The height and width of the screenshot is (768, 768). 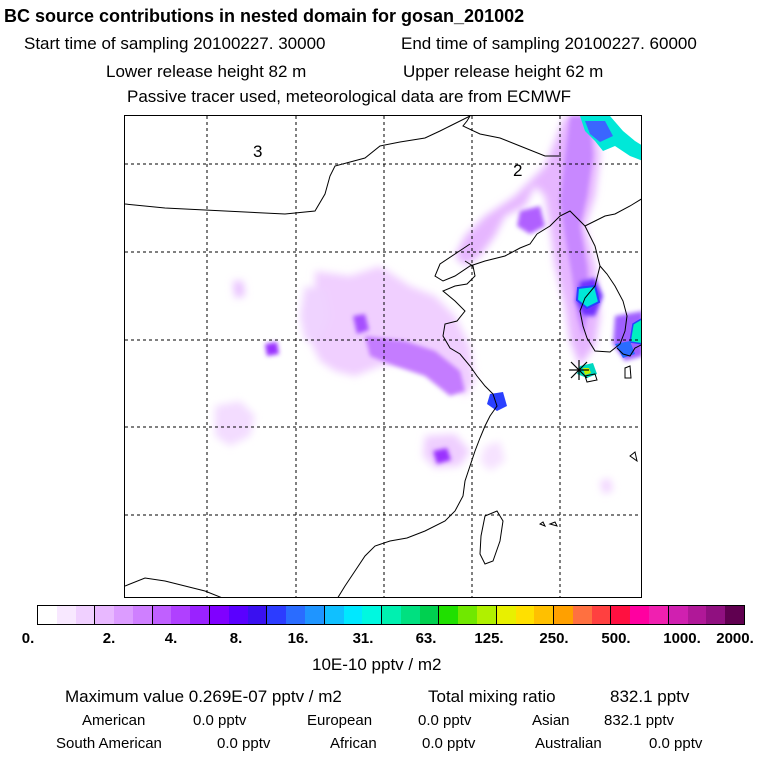 I want to click on end-time-label: End time of sampling 20100227. 60000, so click(x=549, y=43).